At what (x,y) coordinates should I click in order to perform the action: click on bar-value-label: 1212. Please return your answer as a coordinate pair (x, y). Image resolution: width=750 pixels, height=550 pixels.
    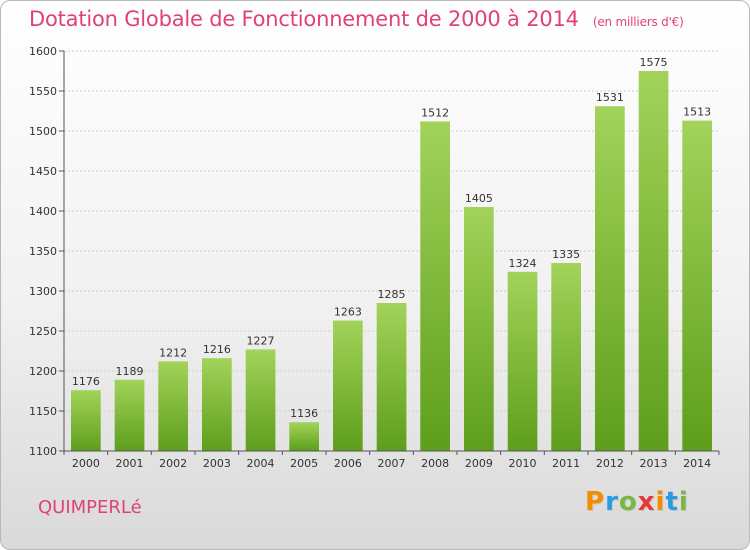
    Looking at the image, I should click on (173, 352).